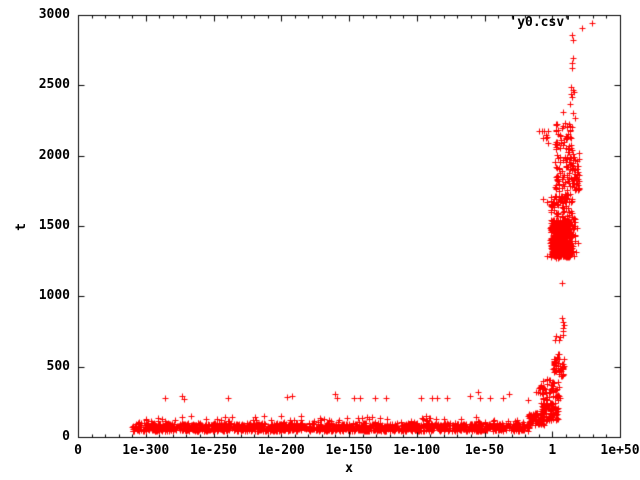 This screenshot has height=480, width=640. What do you see at coordinates (349, 468) in the screenshot?
I see `x-axis-title: x` at bounding box center [349, 468].